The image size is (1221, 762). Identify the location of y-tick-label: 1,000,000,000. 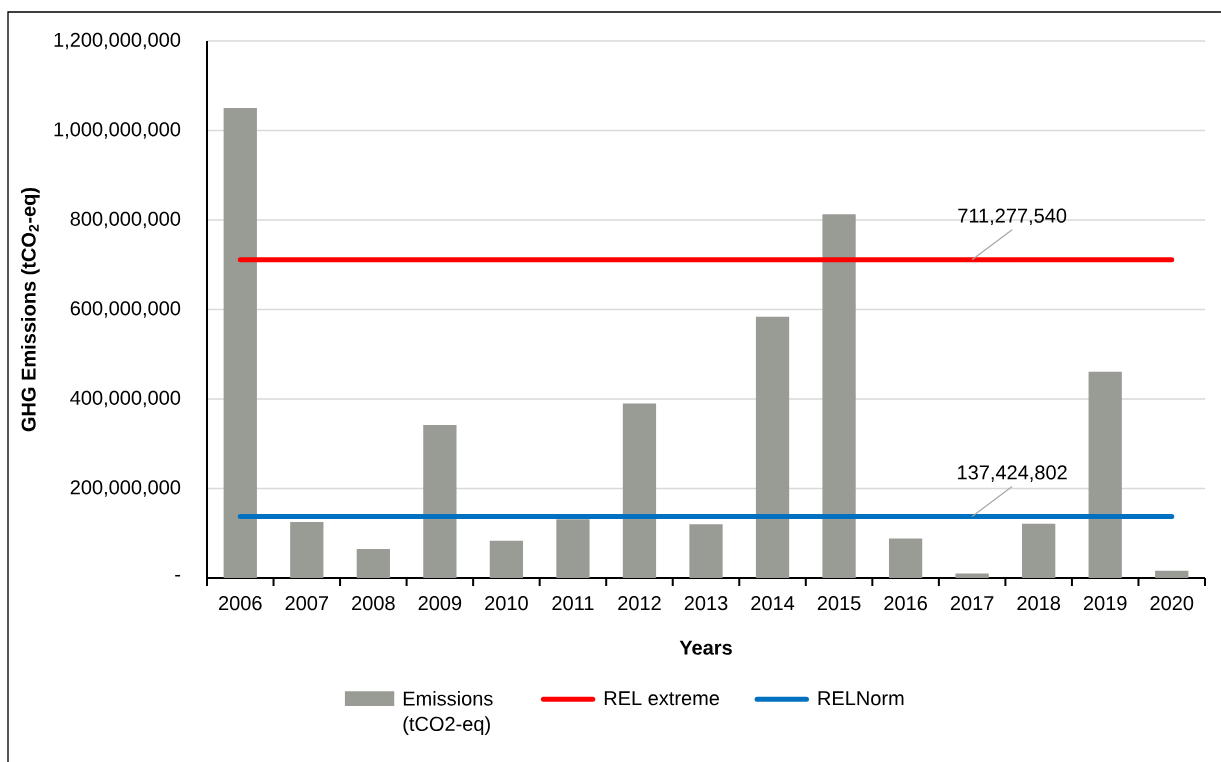
(117, 130).